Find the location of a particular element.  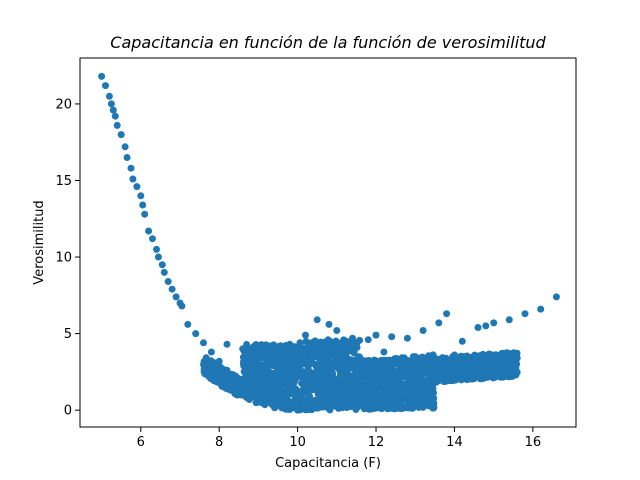

x-tick-label: 16 is located at coordinates (533, 442).